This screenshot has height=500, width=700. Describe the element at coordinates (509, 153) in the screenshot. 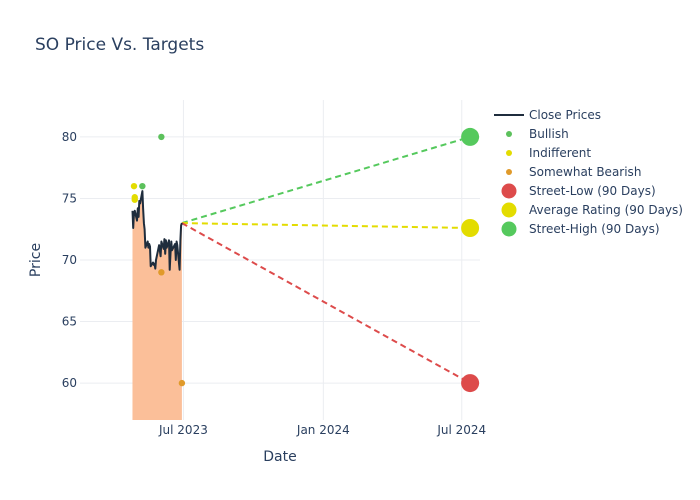

I see `legend-swatch-indifferent` at that location.